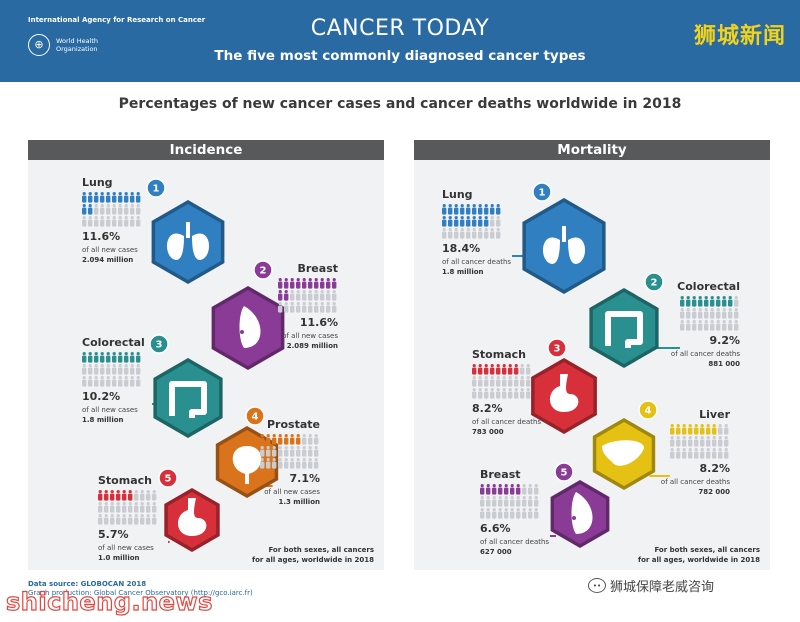 The width and height of the screenshot is (800, 622). What do you see at coordinates (168, 479) in the screenshot?
I see `rank-number: 5` at bounding box center [168, 479].